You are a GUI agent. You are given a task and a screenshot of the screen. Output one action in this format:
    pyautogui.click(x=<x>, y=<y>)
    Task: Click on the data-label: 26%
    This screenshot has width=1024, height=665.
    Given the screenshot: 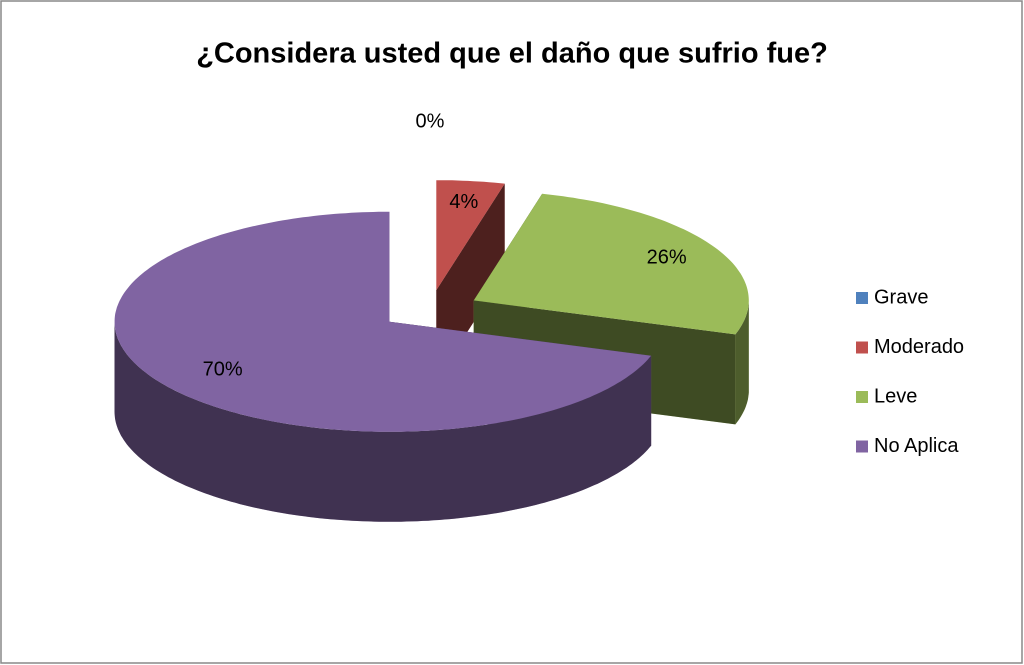 What is the action you would take?
    pyautogui.click(x=667, y=257)
    